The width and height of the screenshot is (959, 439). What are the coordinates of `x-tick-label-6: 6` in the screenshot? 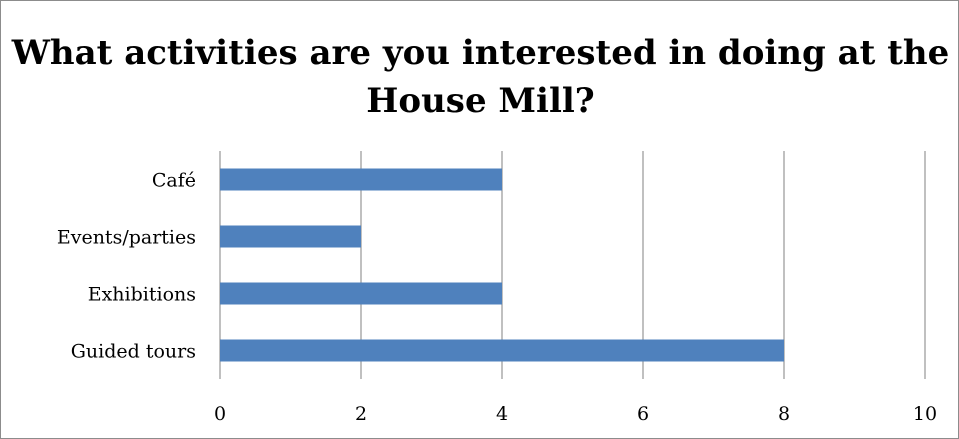 It's located at (643, 414).